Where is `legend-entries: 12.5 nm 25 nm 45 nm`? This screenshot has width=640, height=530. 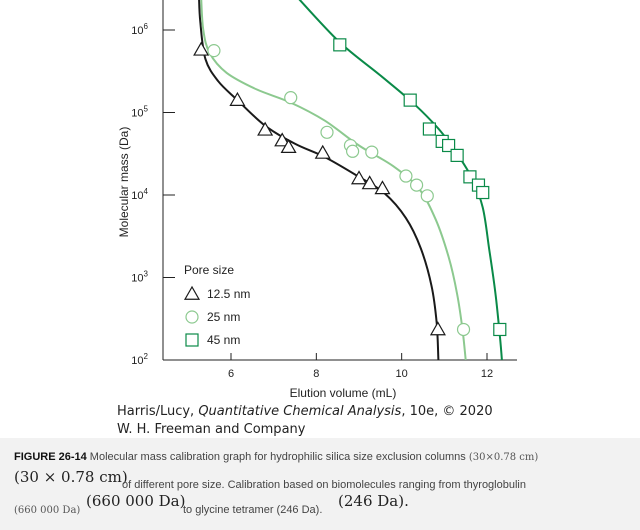
legend-entries: 12.5 nm 25 nm 45 nm is located at coordinates (216, 316).